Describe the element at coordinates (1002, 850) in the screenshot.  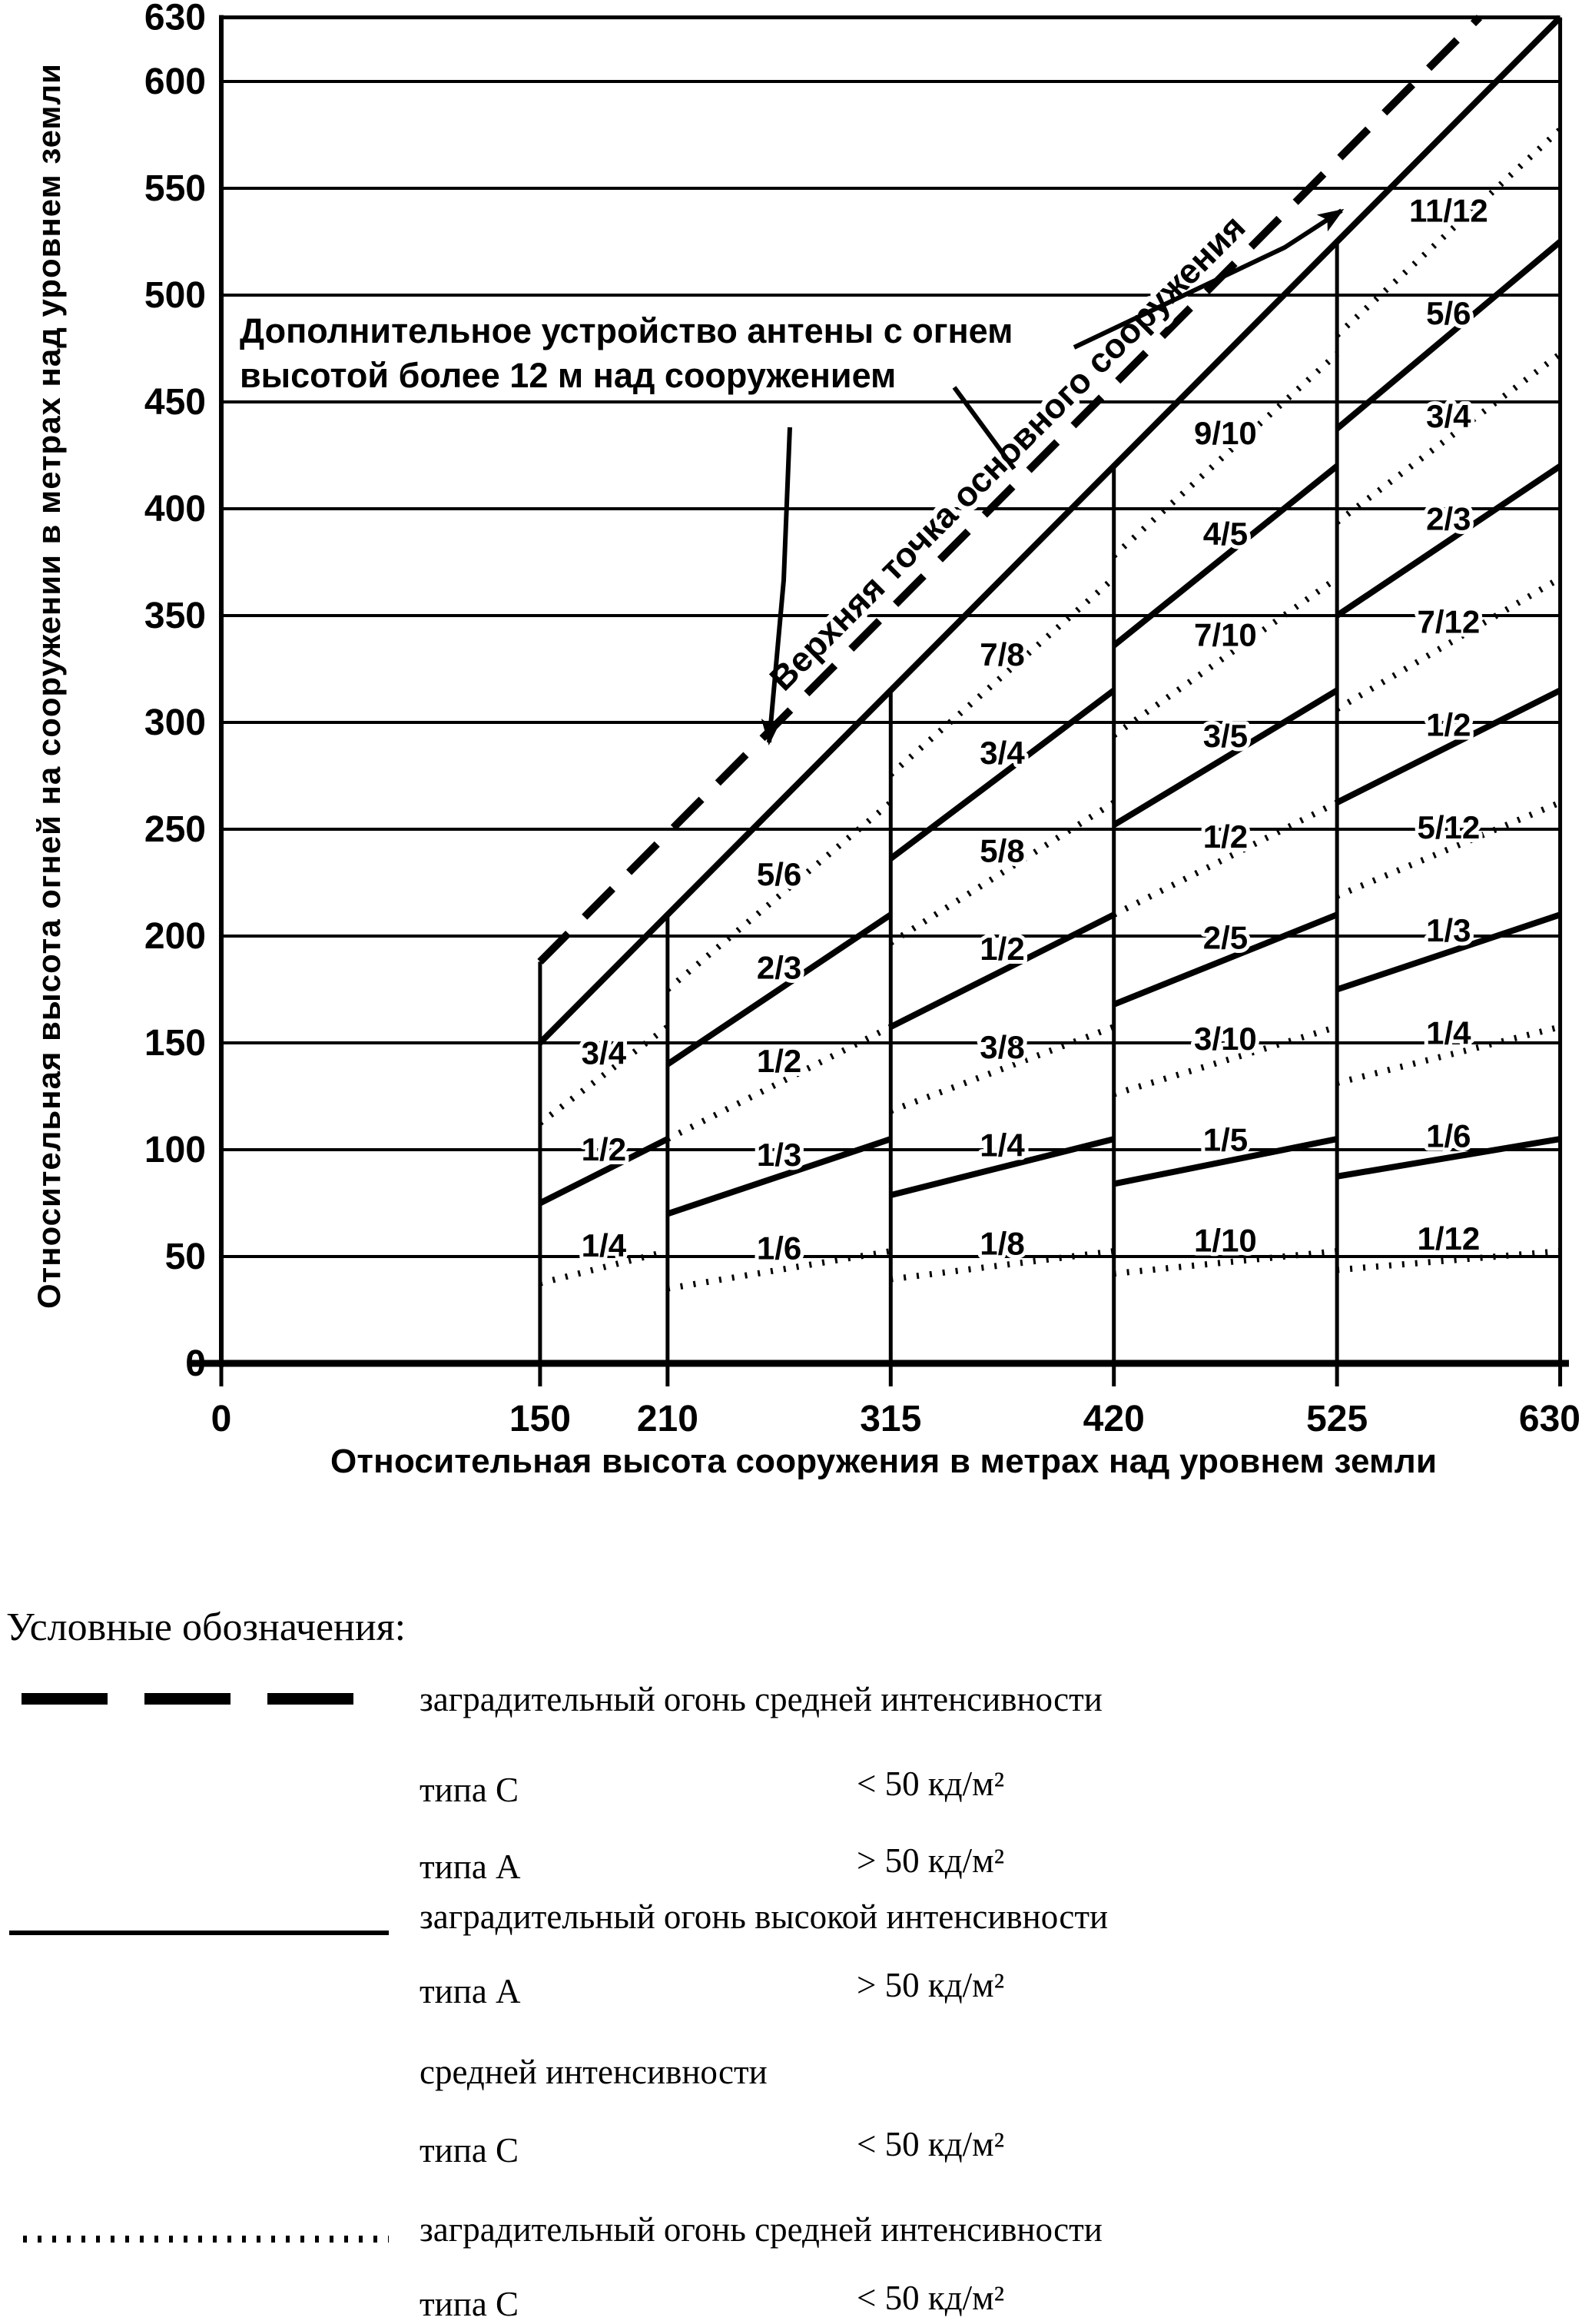
I see `fraction-label: 5/8` at that location.